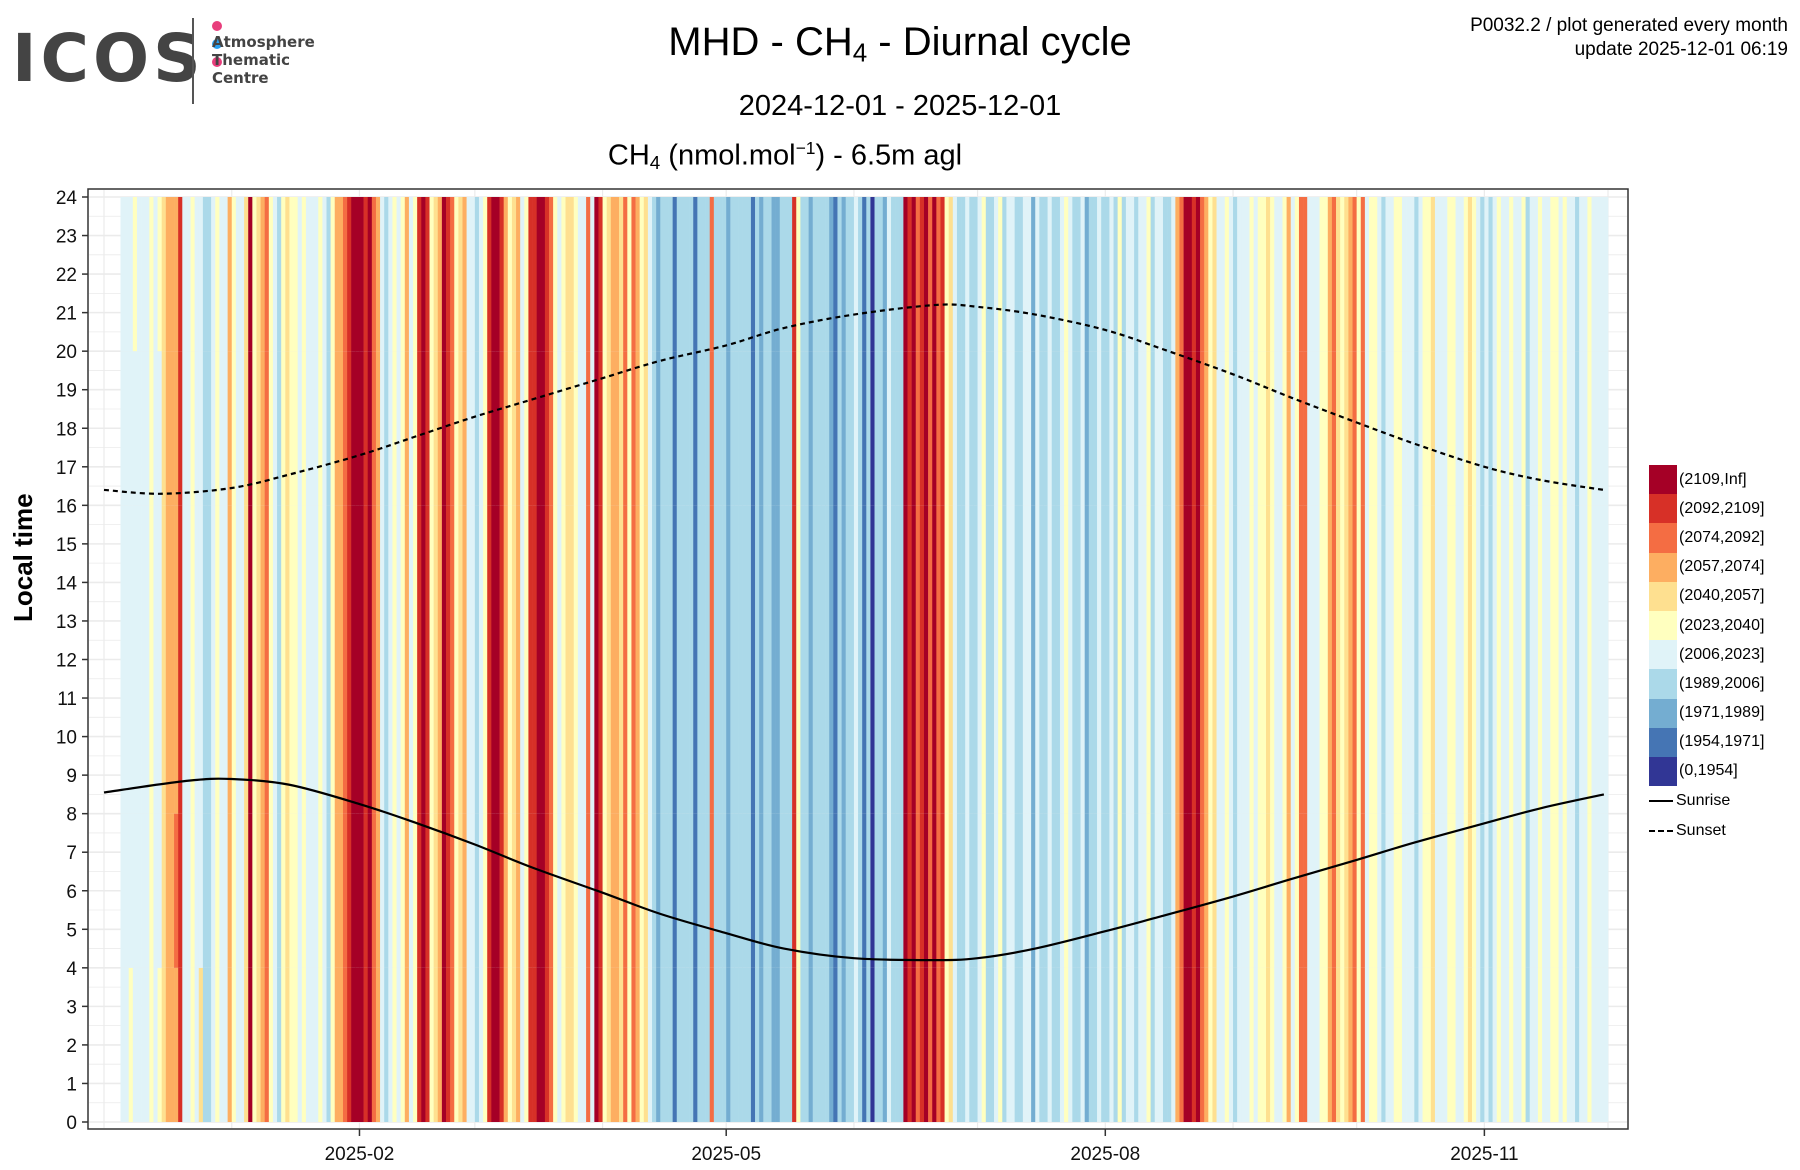 The height and width of the screenshot is (1170, 1800). Describe the element at coordinates (1722, 654) in the screenshot. I see `legend-label: (2006,2023]` at that location.